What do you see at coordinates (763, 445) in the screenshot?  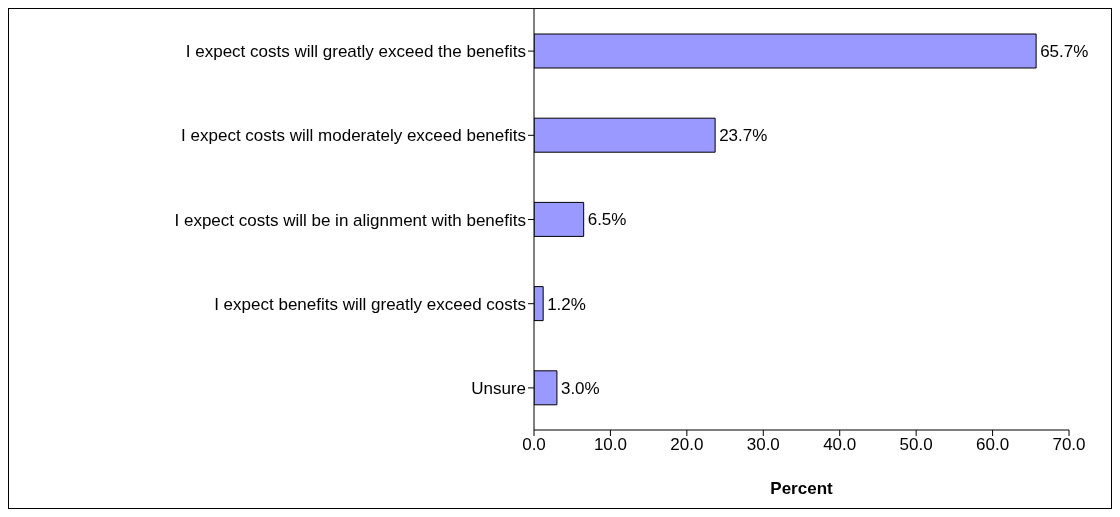 I see `x-tick-label: 30.0` at bounding box center [763, 445].